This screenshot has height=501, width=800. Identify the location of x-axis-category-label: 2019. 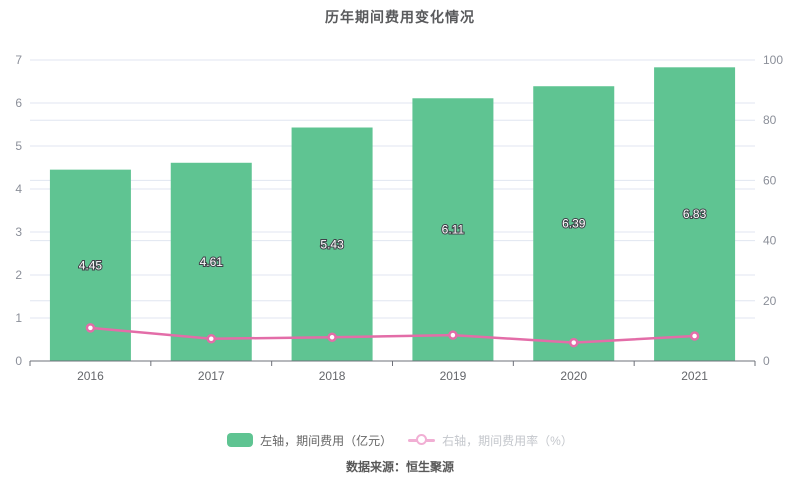
(453, 376).